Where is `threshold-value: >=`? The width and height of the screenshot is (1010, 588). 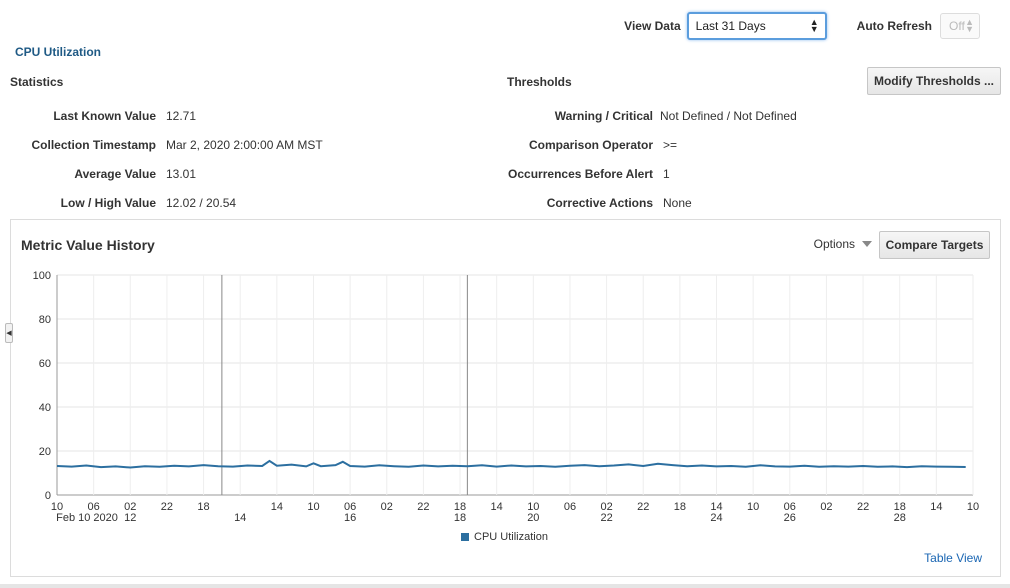
threshold-value: >= is located at coordinates (670, 145).